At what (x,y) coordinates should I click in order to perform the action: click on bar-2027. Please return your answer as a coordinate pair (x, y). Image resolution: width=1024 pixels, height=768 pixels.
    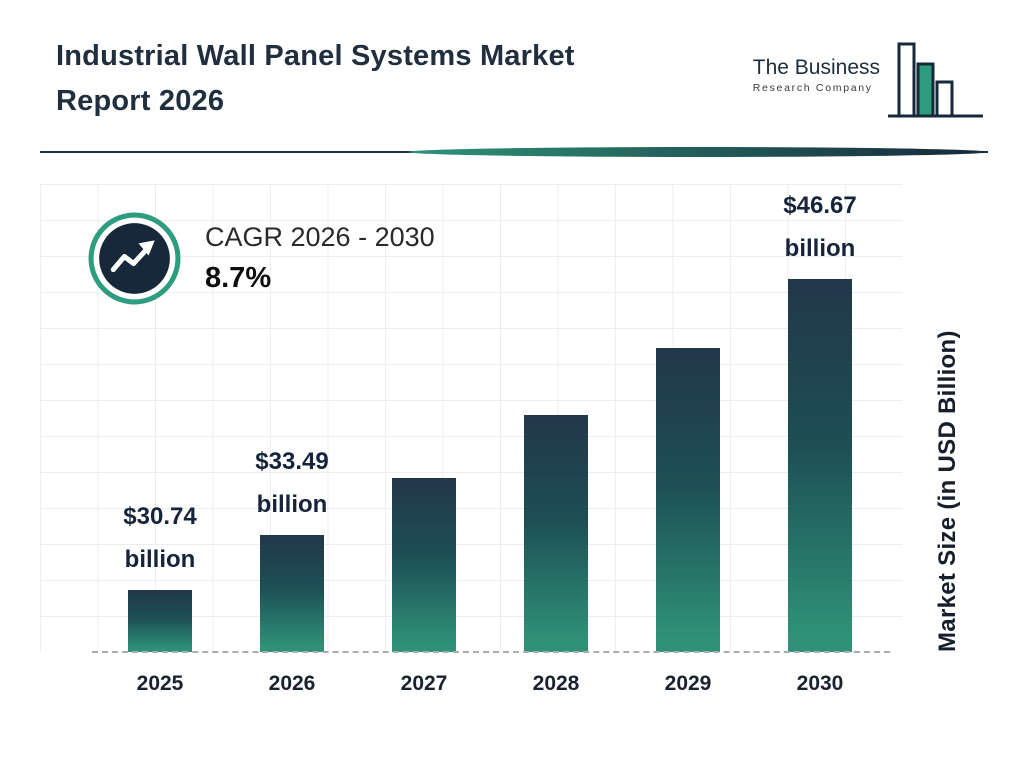
    Looking at the image, I should click on (424, 565).